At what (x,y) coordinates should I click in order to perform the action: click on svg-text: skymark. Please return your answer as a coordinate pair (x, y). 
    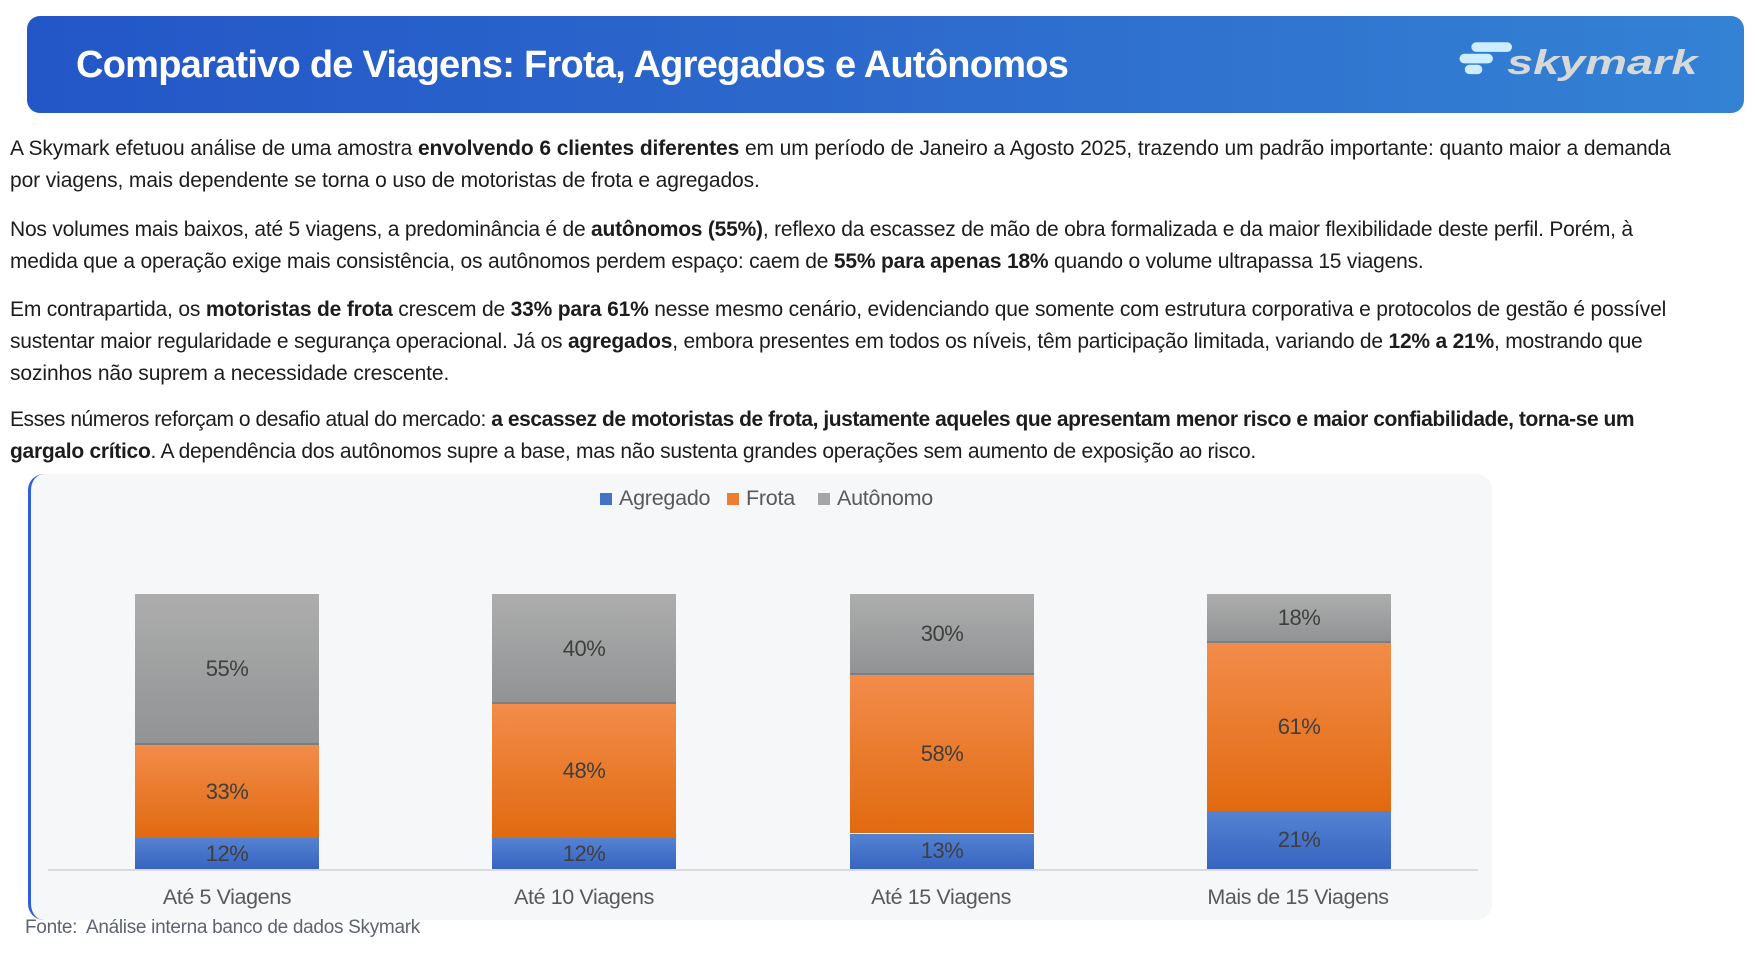
    Looking at the image, I should click on (1603, 62).